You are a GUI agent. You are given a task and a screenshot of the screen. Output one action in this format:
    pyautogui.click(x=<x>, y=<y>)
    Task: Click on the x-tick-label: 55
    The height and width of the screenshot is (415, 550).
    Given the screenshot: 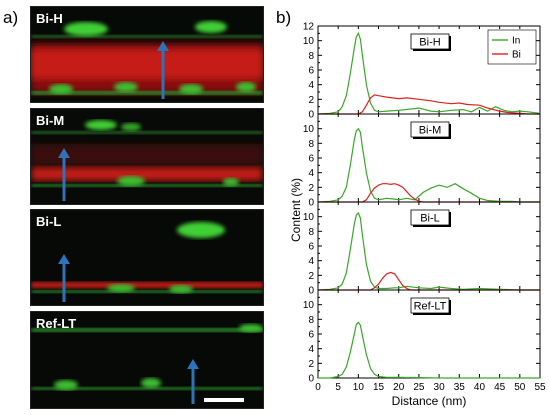 What is the action you would take?
    pyautogui.click(x=540, y=387)
    